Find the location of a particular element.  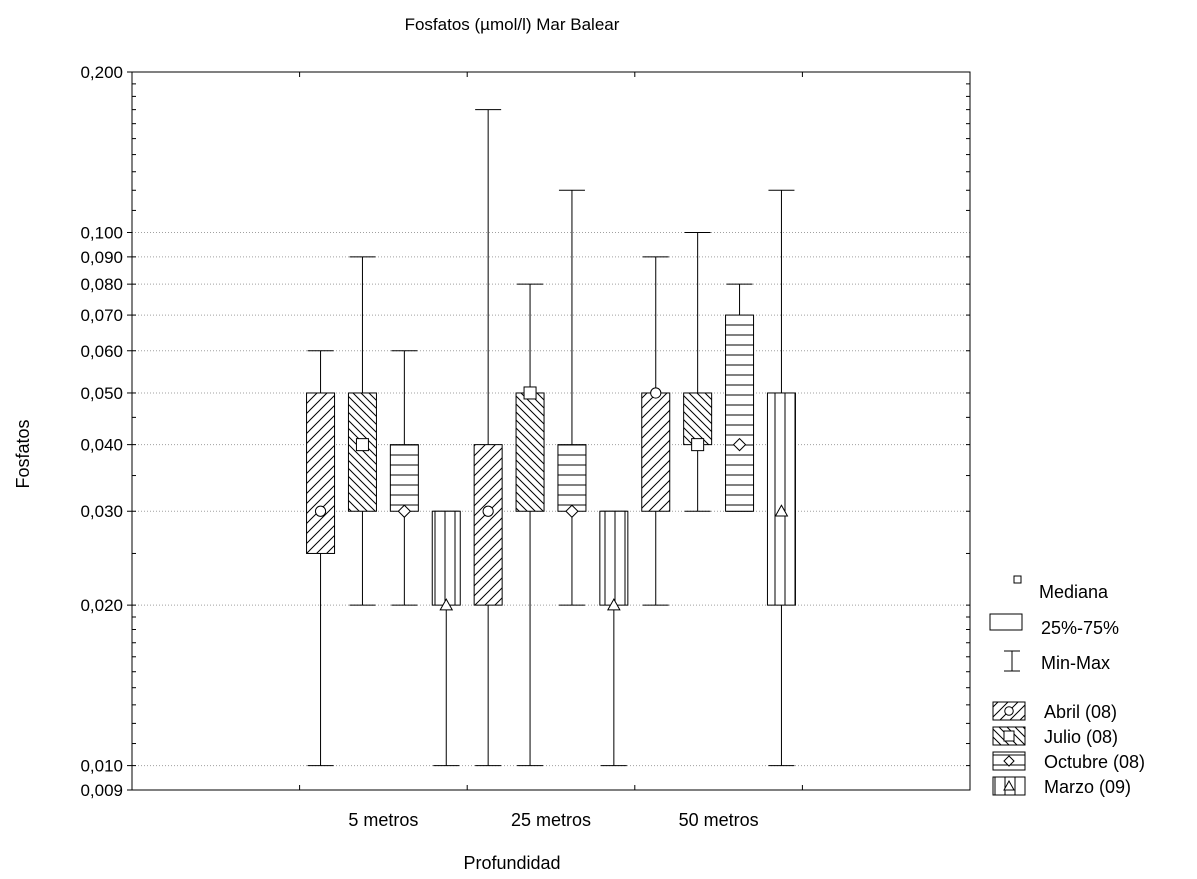

y-tick-label: 0,050 is located at coordinates (101, 393).